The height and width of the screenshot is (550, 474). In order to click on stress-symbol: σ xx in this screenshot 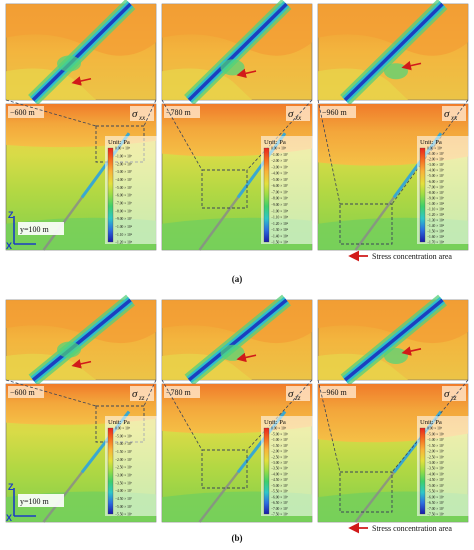, I will do `click(142, 114)`.